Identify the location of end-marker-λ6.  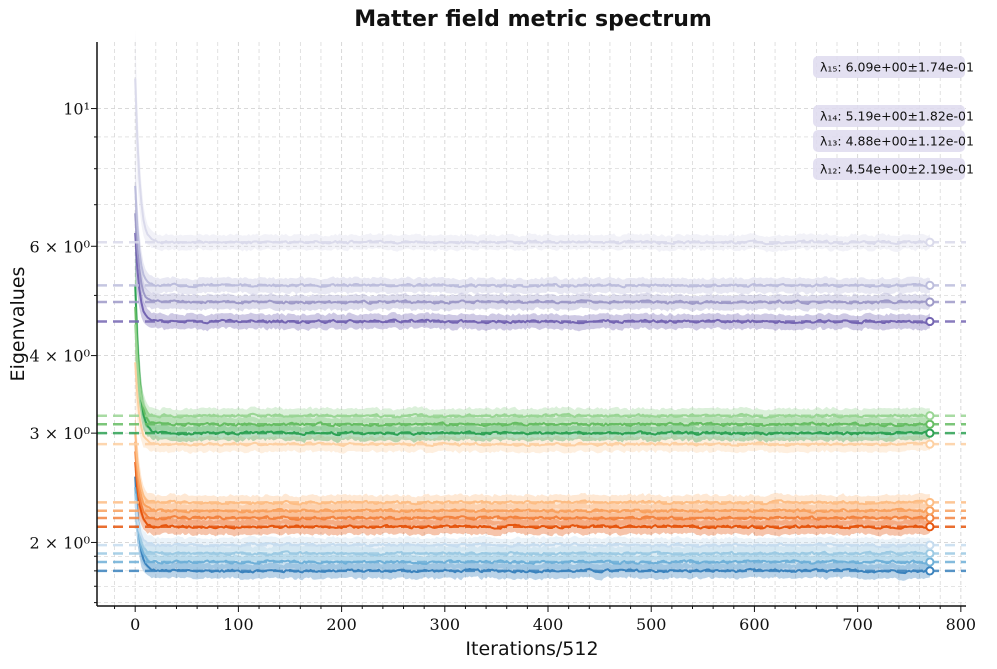
(930, 511).